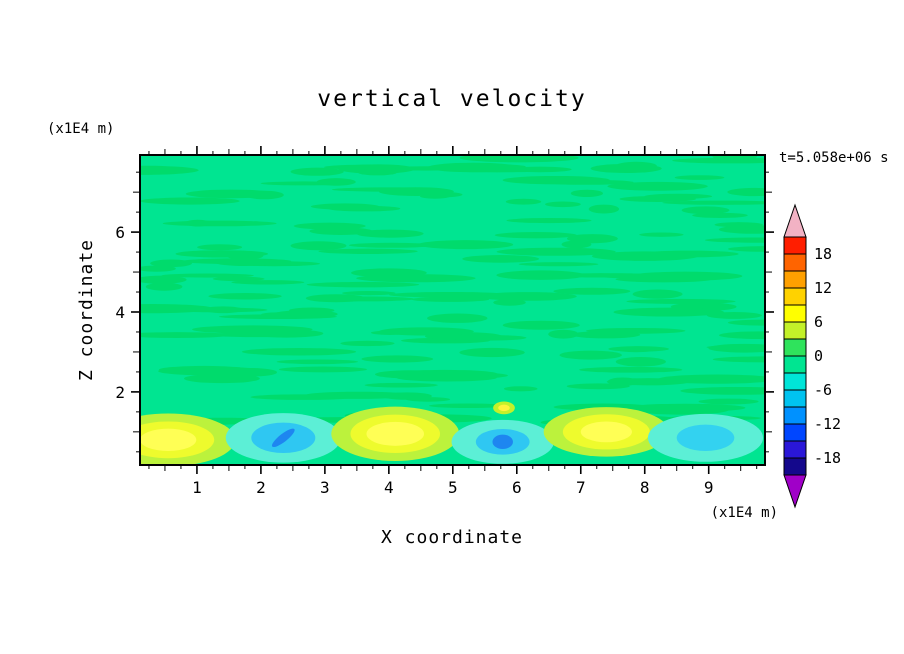  Describe the element at coordinates (261, 487) in the screenshot. I see `x-tick-label: 2` at that location.